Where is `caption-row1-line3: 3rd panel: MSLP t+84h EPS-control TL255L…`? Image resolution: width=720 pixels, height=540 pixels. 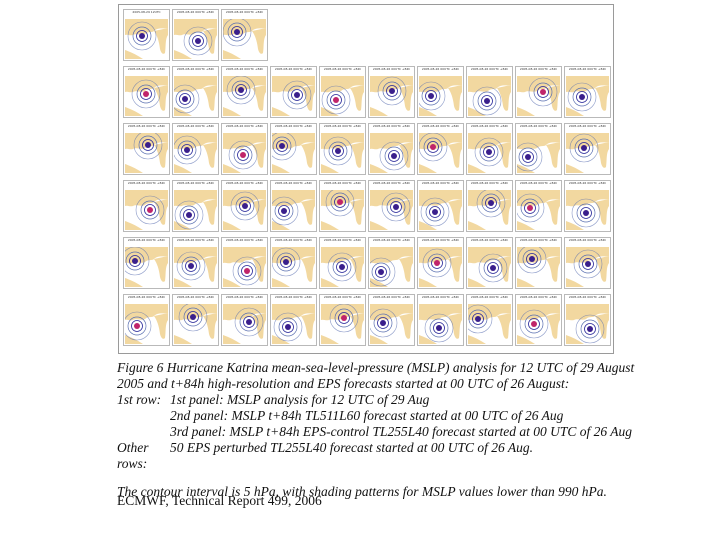
caption-row1-line3: 3rd panel: MSLP t+84h EPS-control TL255L… is located at coordinates (377, 432).